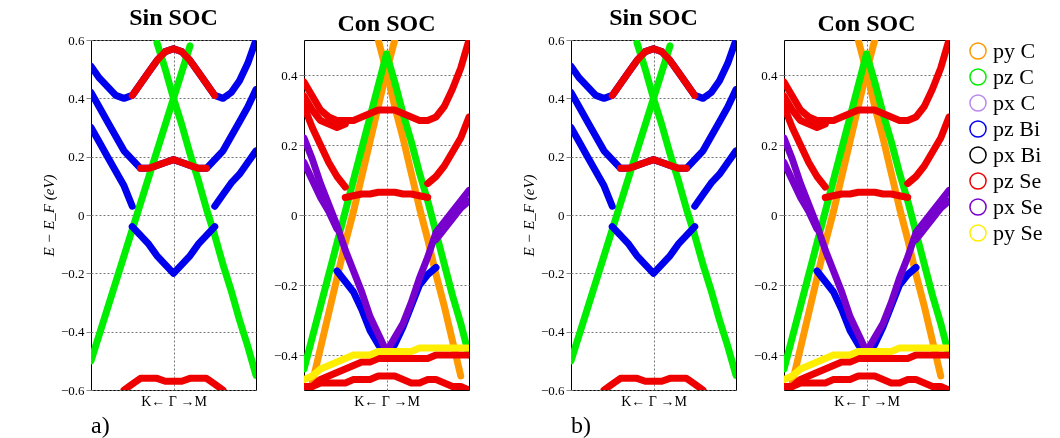  Describe the element at coordinates (1014, 102) in the screenshot. I see `legend-label: px C` at that location.